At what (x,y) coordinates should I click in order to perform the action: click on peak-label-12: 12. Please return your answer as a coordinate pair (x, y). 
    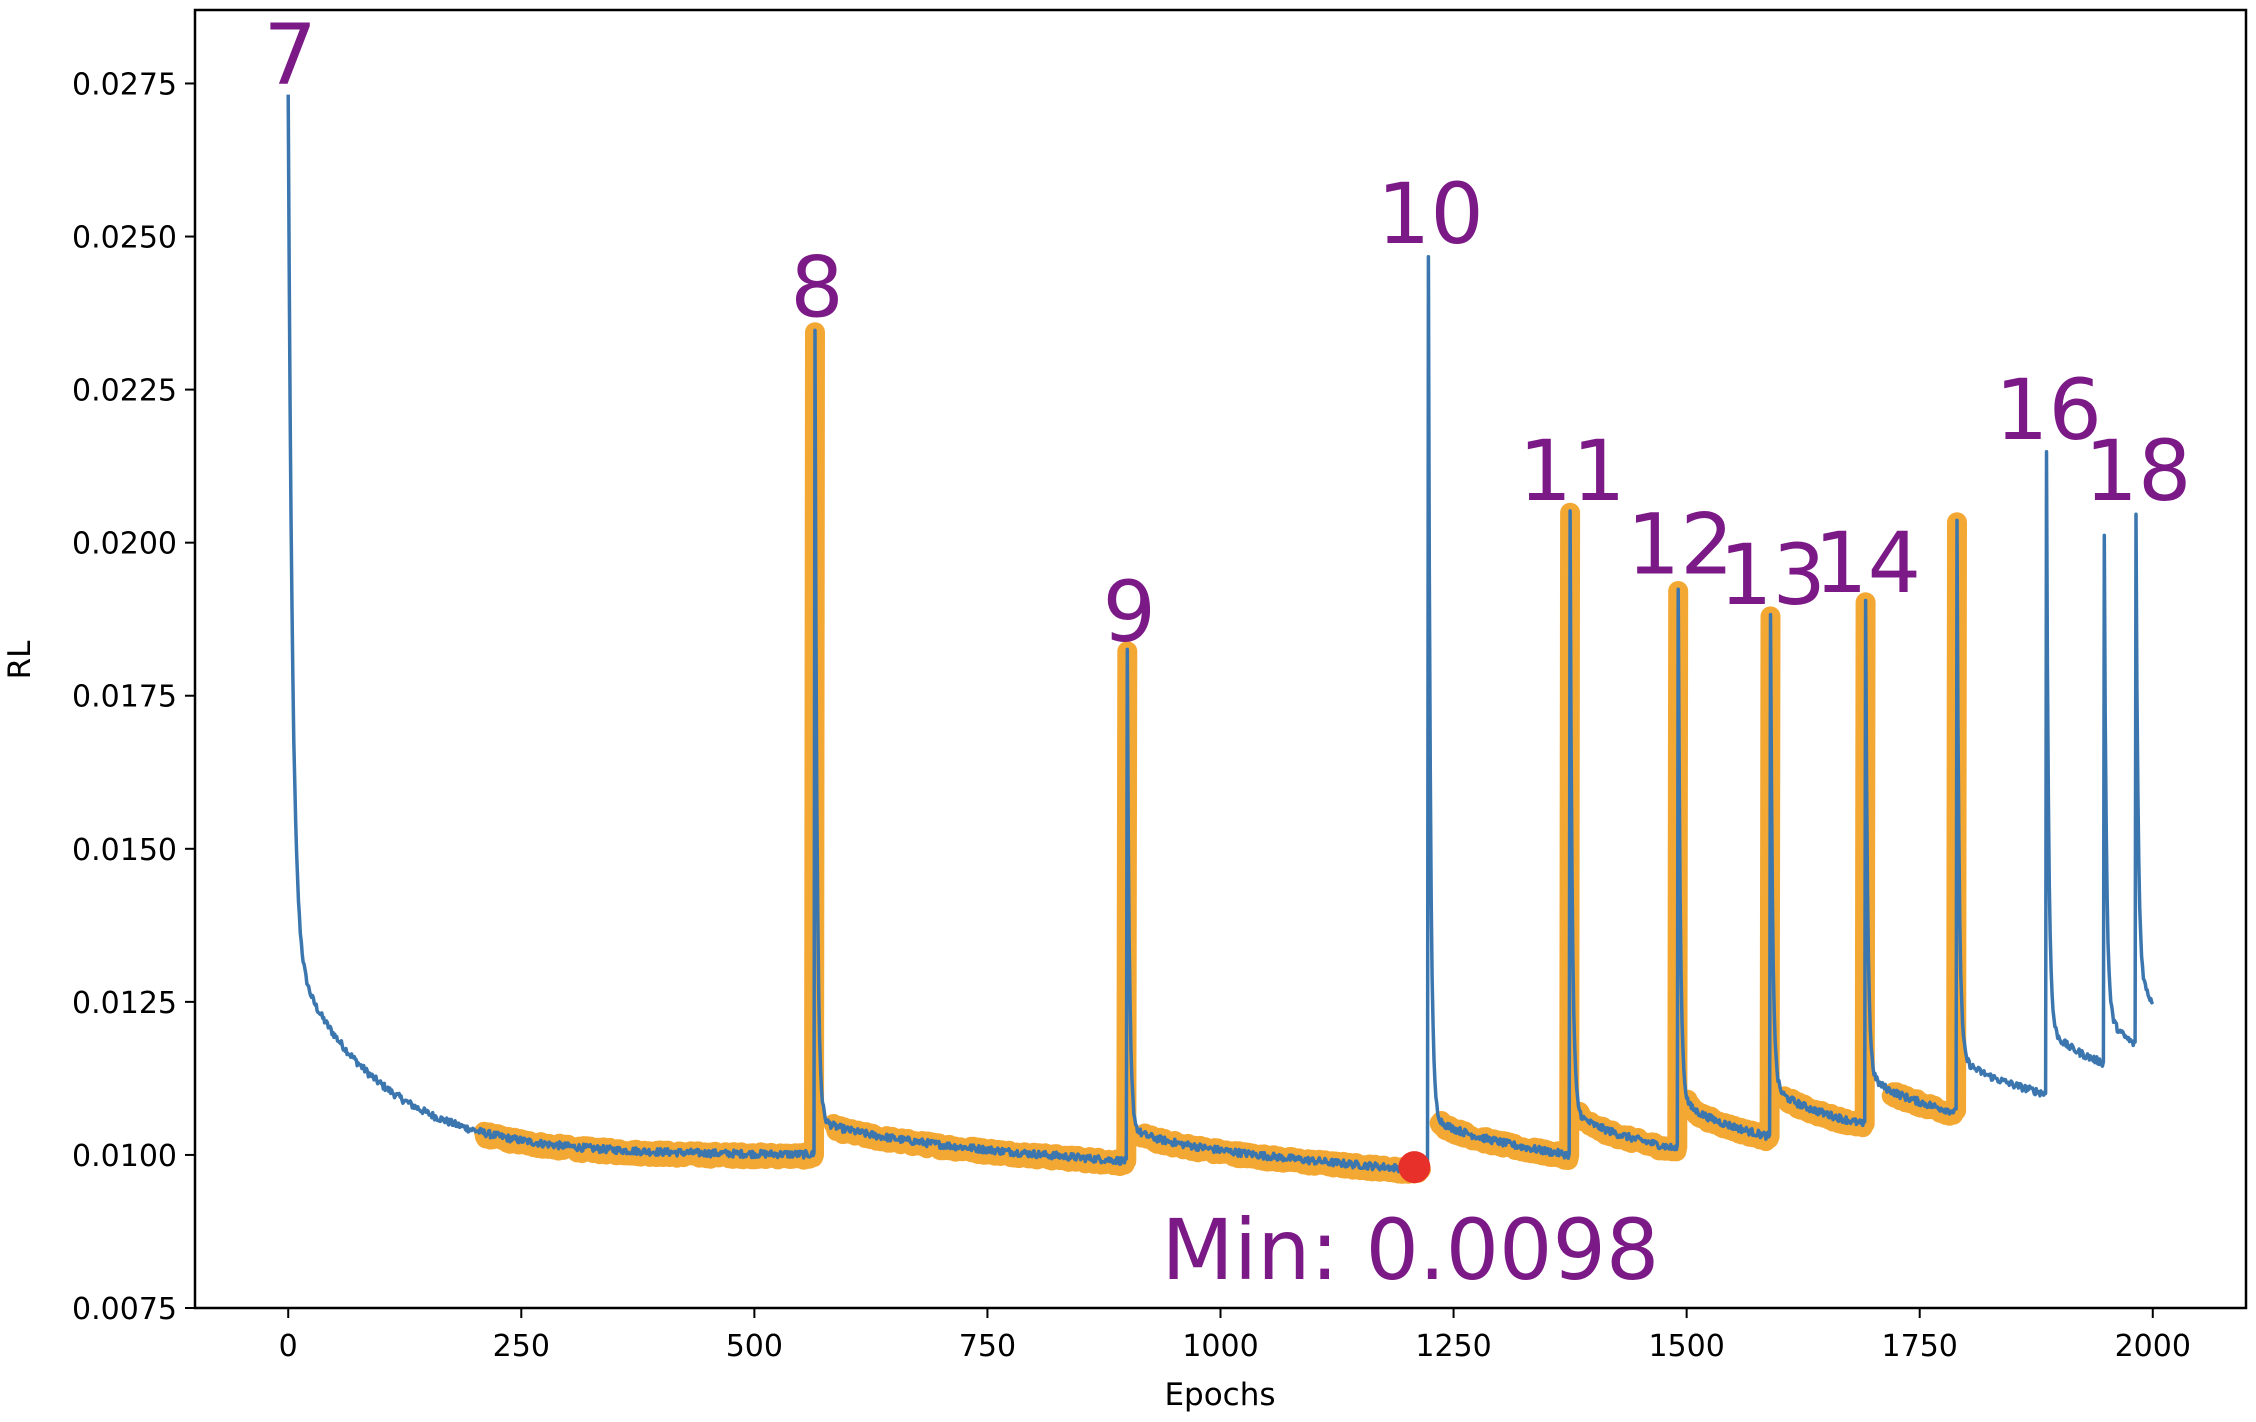
    Looking at the image, I should click on (1680, 545).